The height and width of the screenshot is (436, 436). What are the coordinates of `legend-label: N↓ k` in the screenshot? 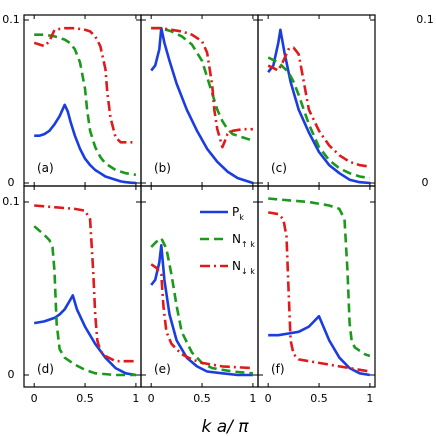 It's located at (243, 267).